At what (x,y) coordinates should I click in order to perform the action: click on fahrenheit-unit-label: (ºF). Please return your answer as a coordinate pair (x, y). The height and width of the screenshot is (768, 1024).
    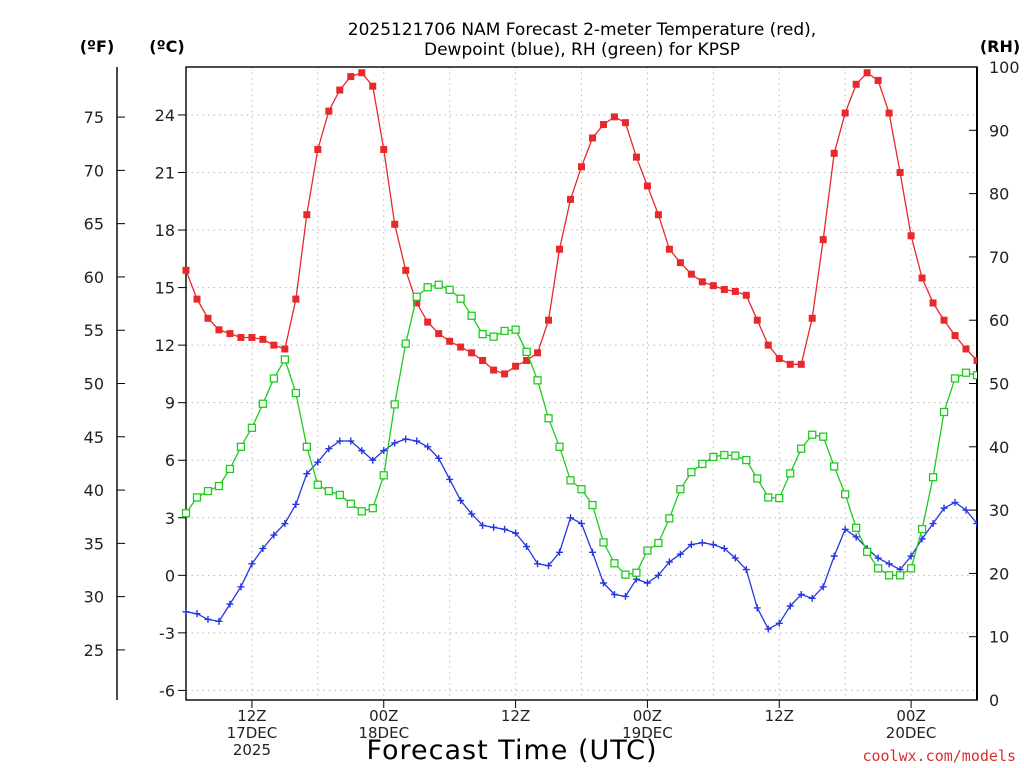
    Looking at the image, I should click on (97, 46).